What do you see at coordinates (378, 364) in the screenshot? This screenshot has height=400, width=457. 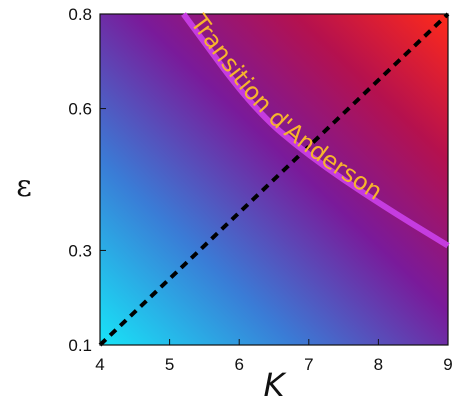 I see `x-tick-label: 8` at bounding box center [378, 364].